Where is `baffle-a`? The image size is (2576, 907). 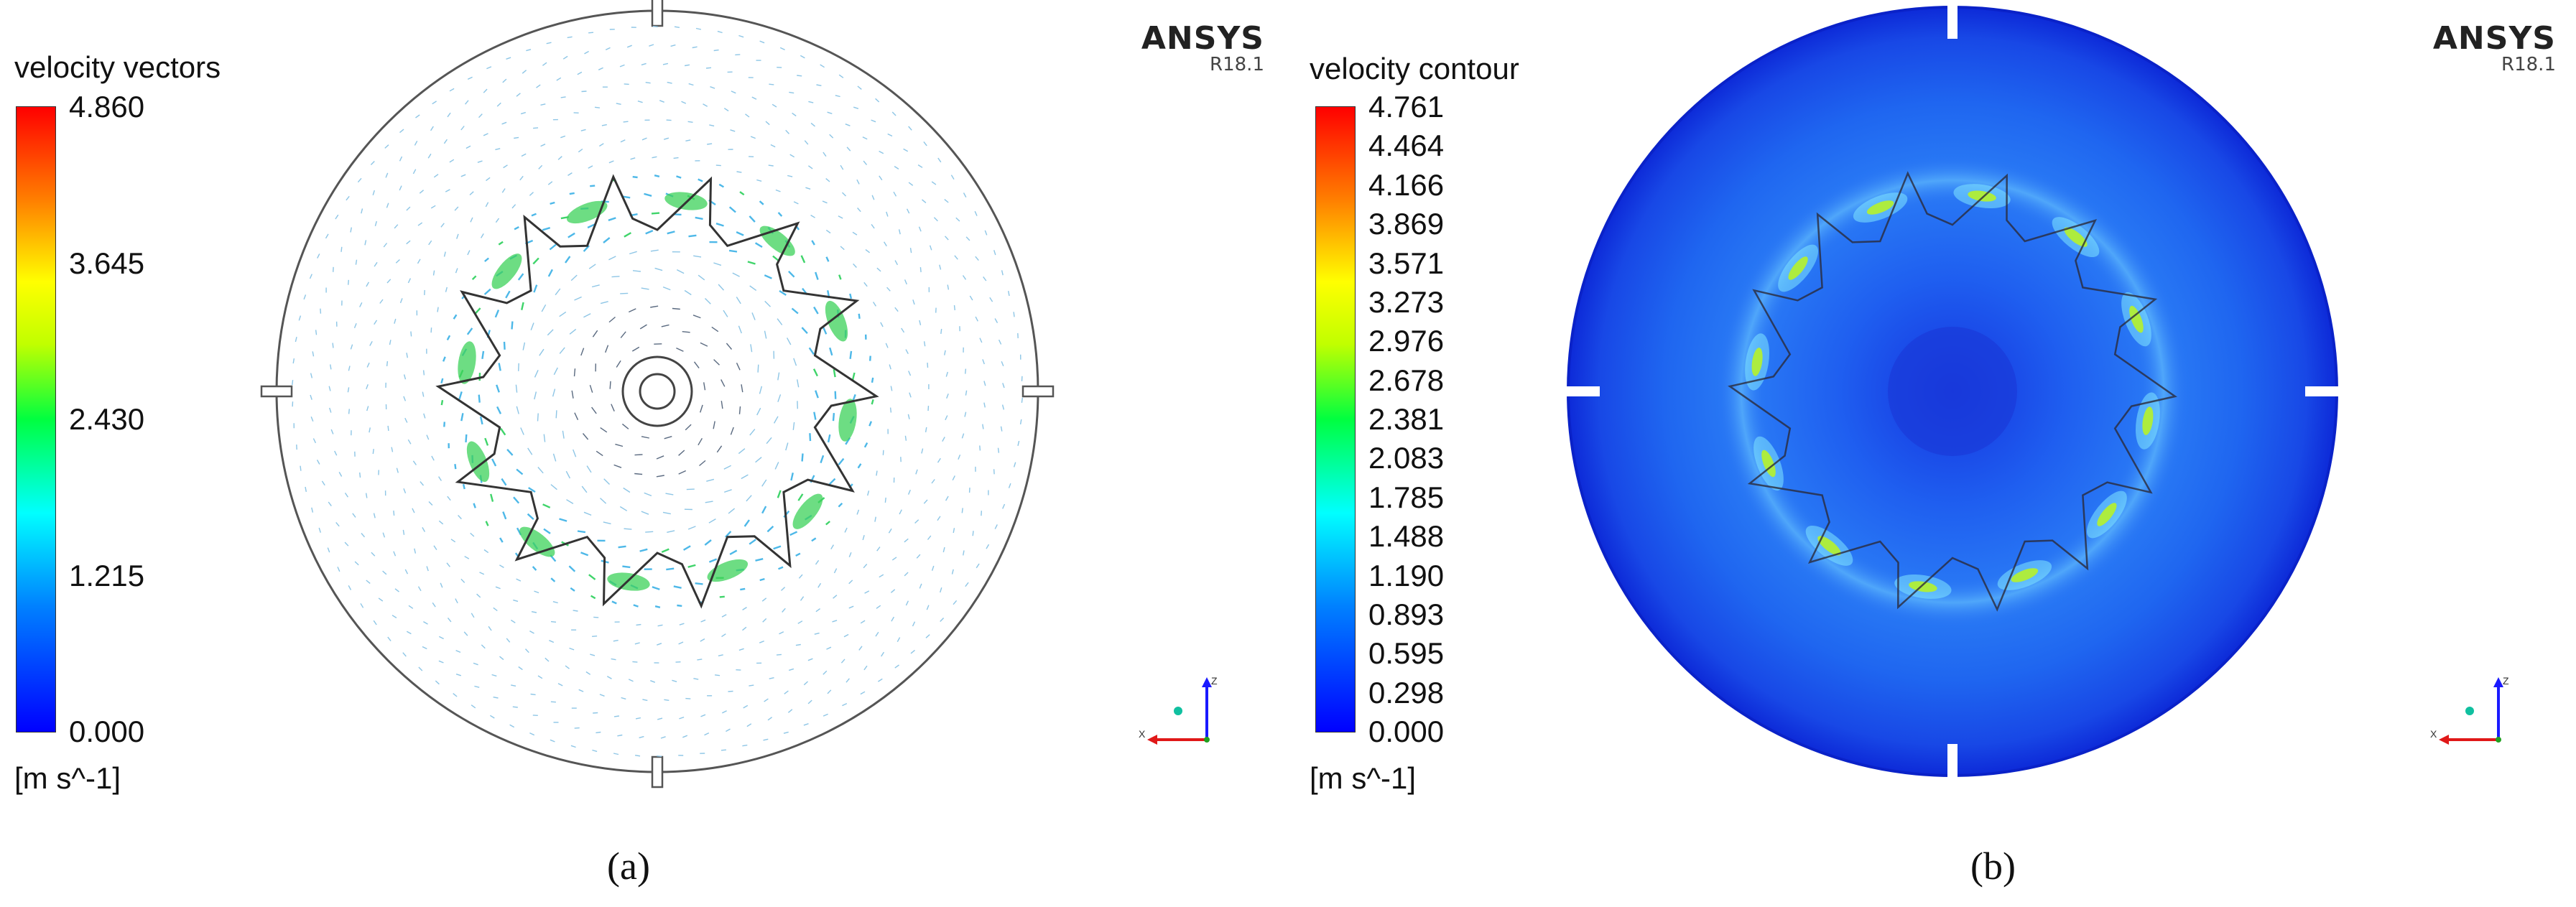 baffle-a is located at coordinates (657, 772).